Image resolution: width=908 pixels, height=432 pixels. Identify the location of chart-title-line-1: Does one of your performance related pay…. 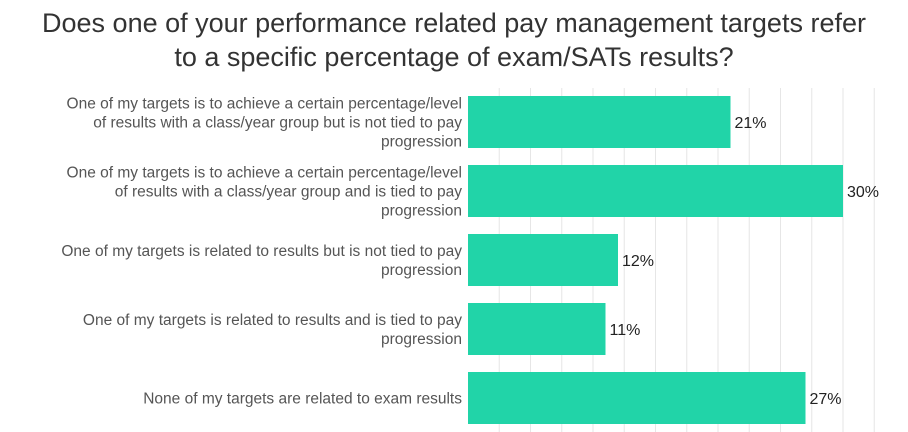
(454, 23).